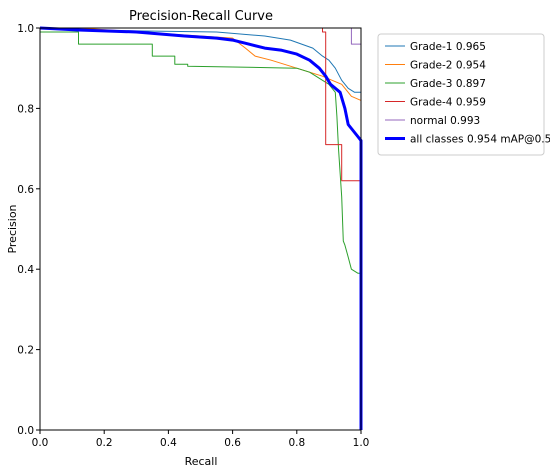 This screenshot has width=550, height=472. I want to click on y-tick-label: 0.6, so click(25, 190).